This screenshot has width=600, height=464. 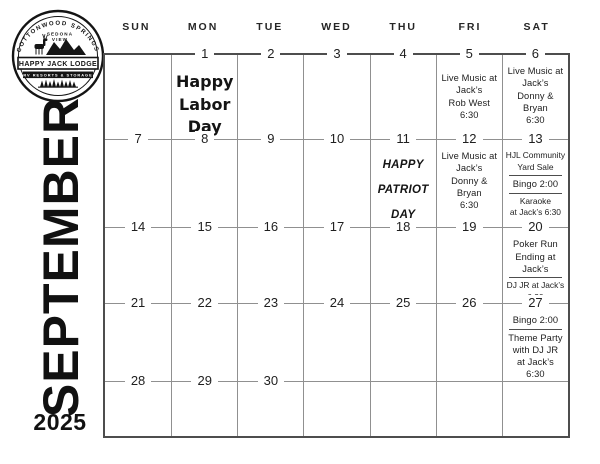 What do you see at coordinates (535, 256) in the screenshot?
I see `event-text: Poker Run Ending at Jack’s` at bounding box center [535, 256].